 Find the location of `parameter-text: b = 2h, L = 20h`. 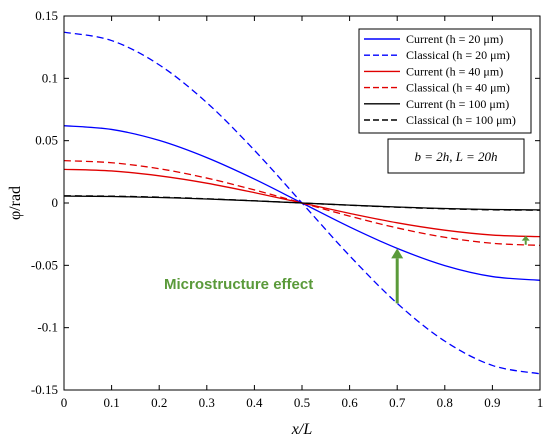

parameter-text: b = 2h, L = 20h is located at coordinates (455, 156).